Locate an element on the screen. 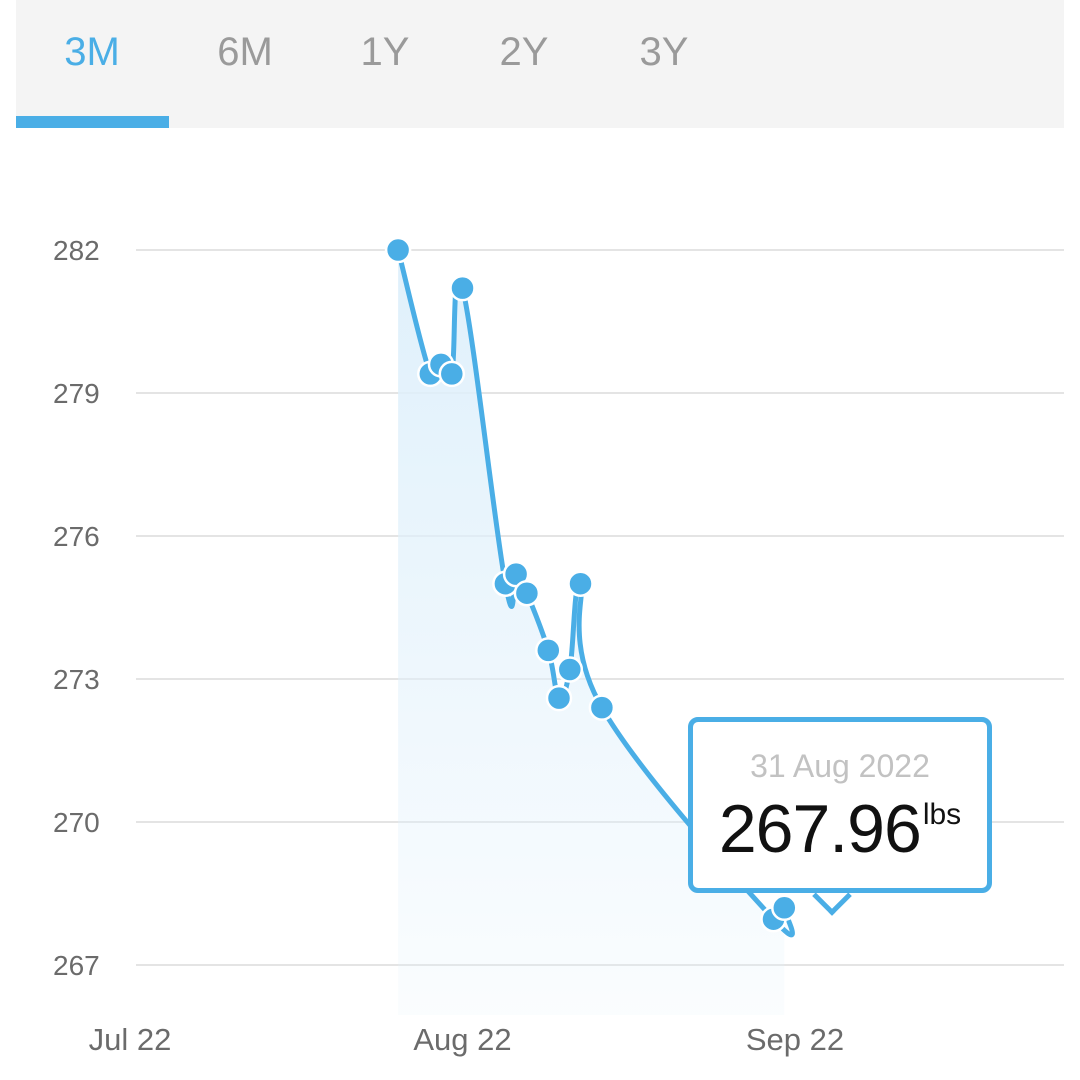  value-tooltip: 31 Aug 2022 267.96lbs is located at coordinates (840, 805).